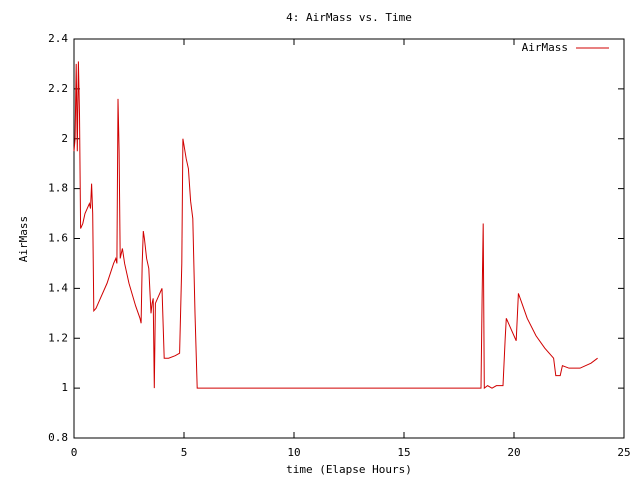 This screenshot has height=480, width=640. What do you see at coordinates (64, 387) in the screenshot?
I see `y-tick-label: 1` at bounding box center [64, 387].